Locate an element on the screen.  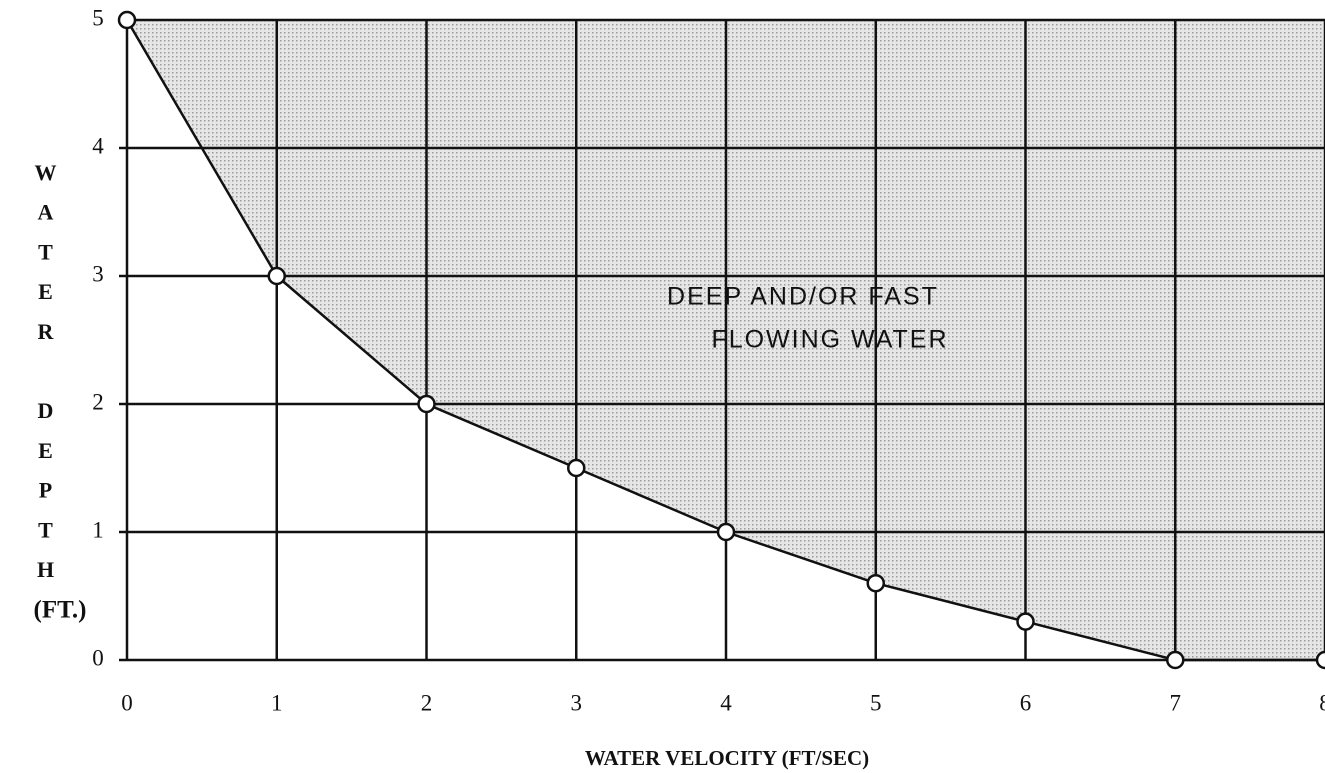
x-tick-label: 3 is located at coordinates (577, 702).